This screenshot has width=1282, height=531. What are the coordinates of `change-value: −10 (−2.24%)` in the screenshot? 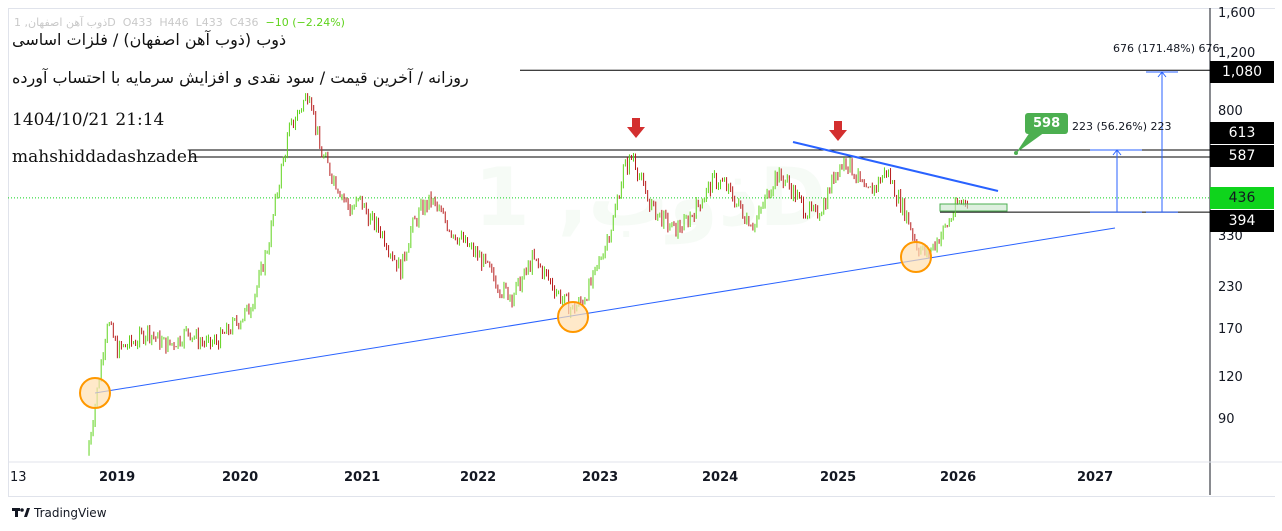 It's located at (305, 22).